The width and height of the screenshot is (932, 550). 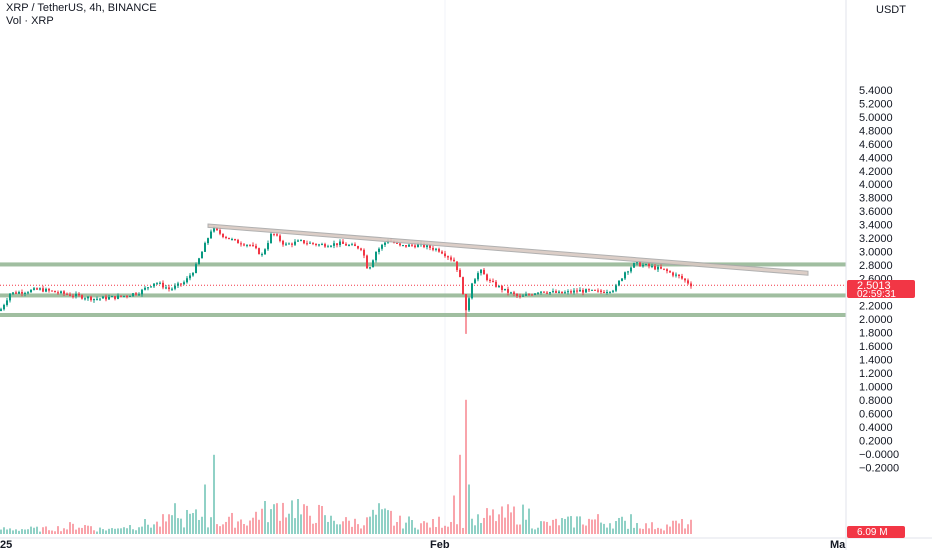 I want to click on current-volume-label: 6.09 M, so click(x=872, y=532).